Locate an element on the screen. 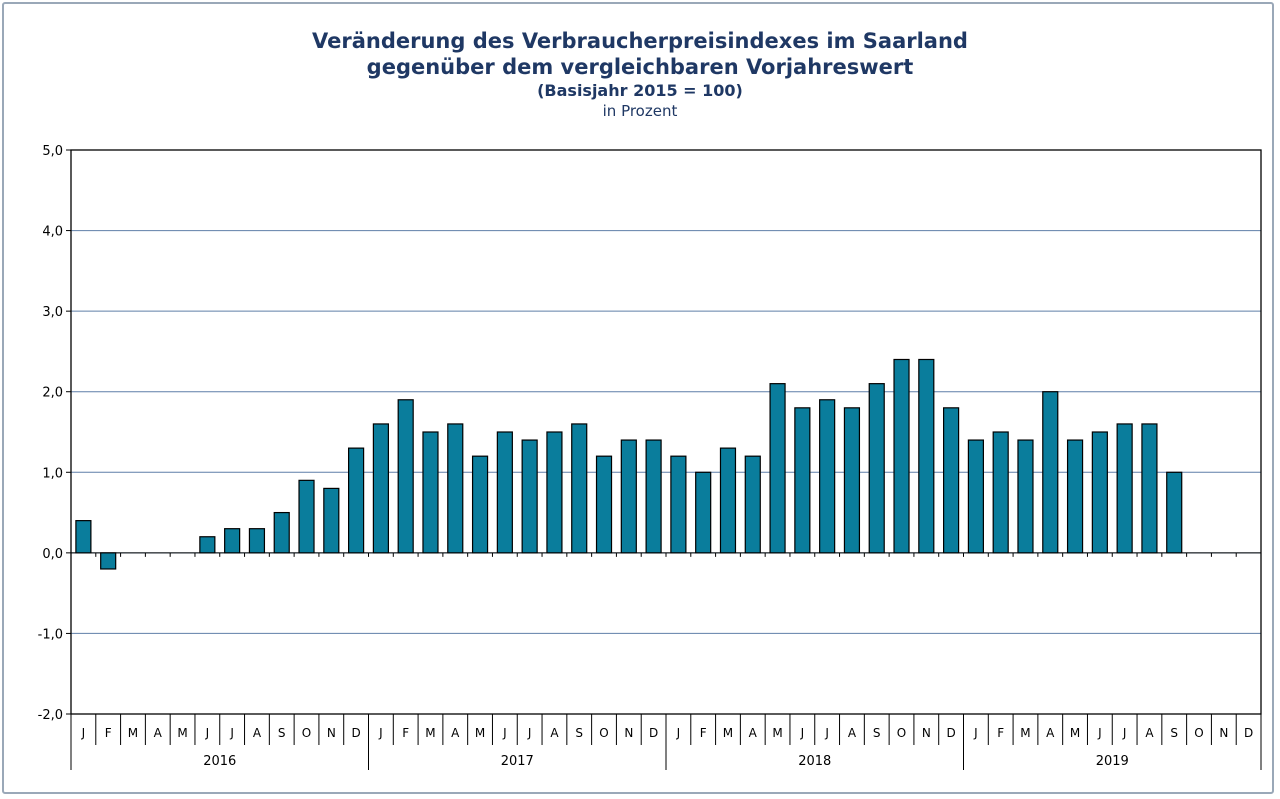 This screenshot has width=1280, height=799. y-tick-label: -1,0 is located at coordinates (50, 634).